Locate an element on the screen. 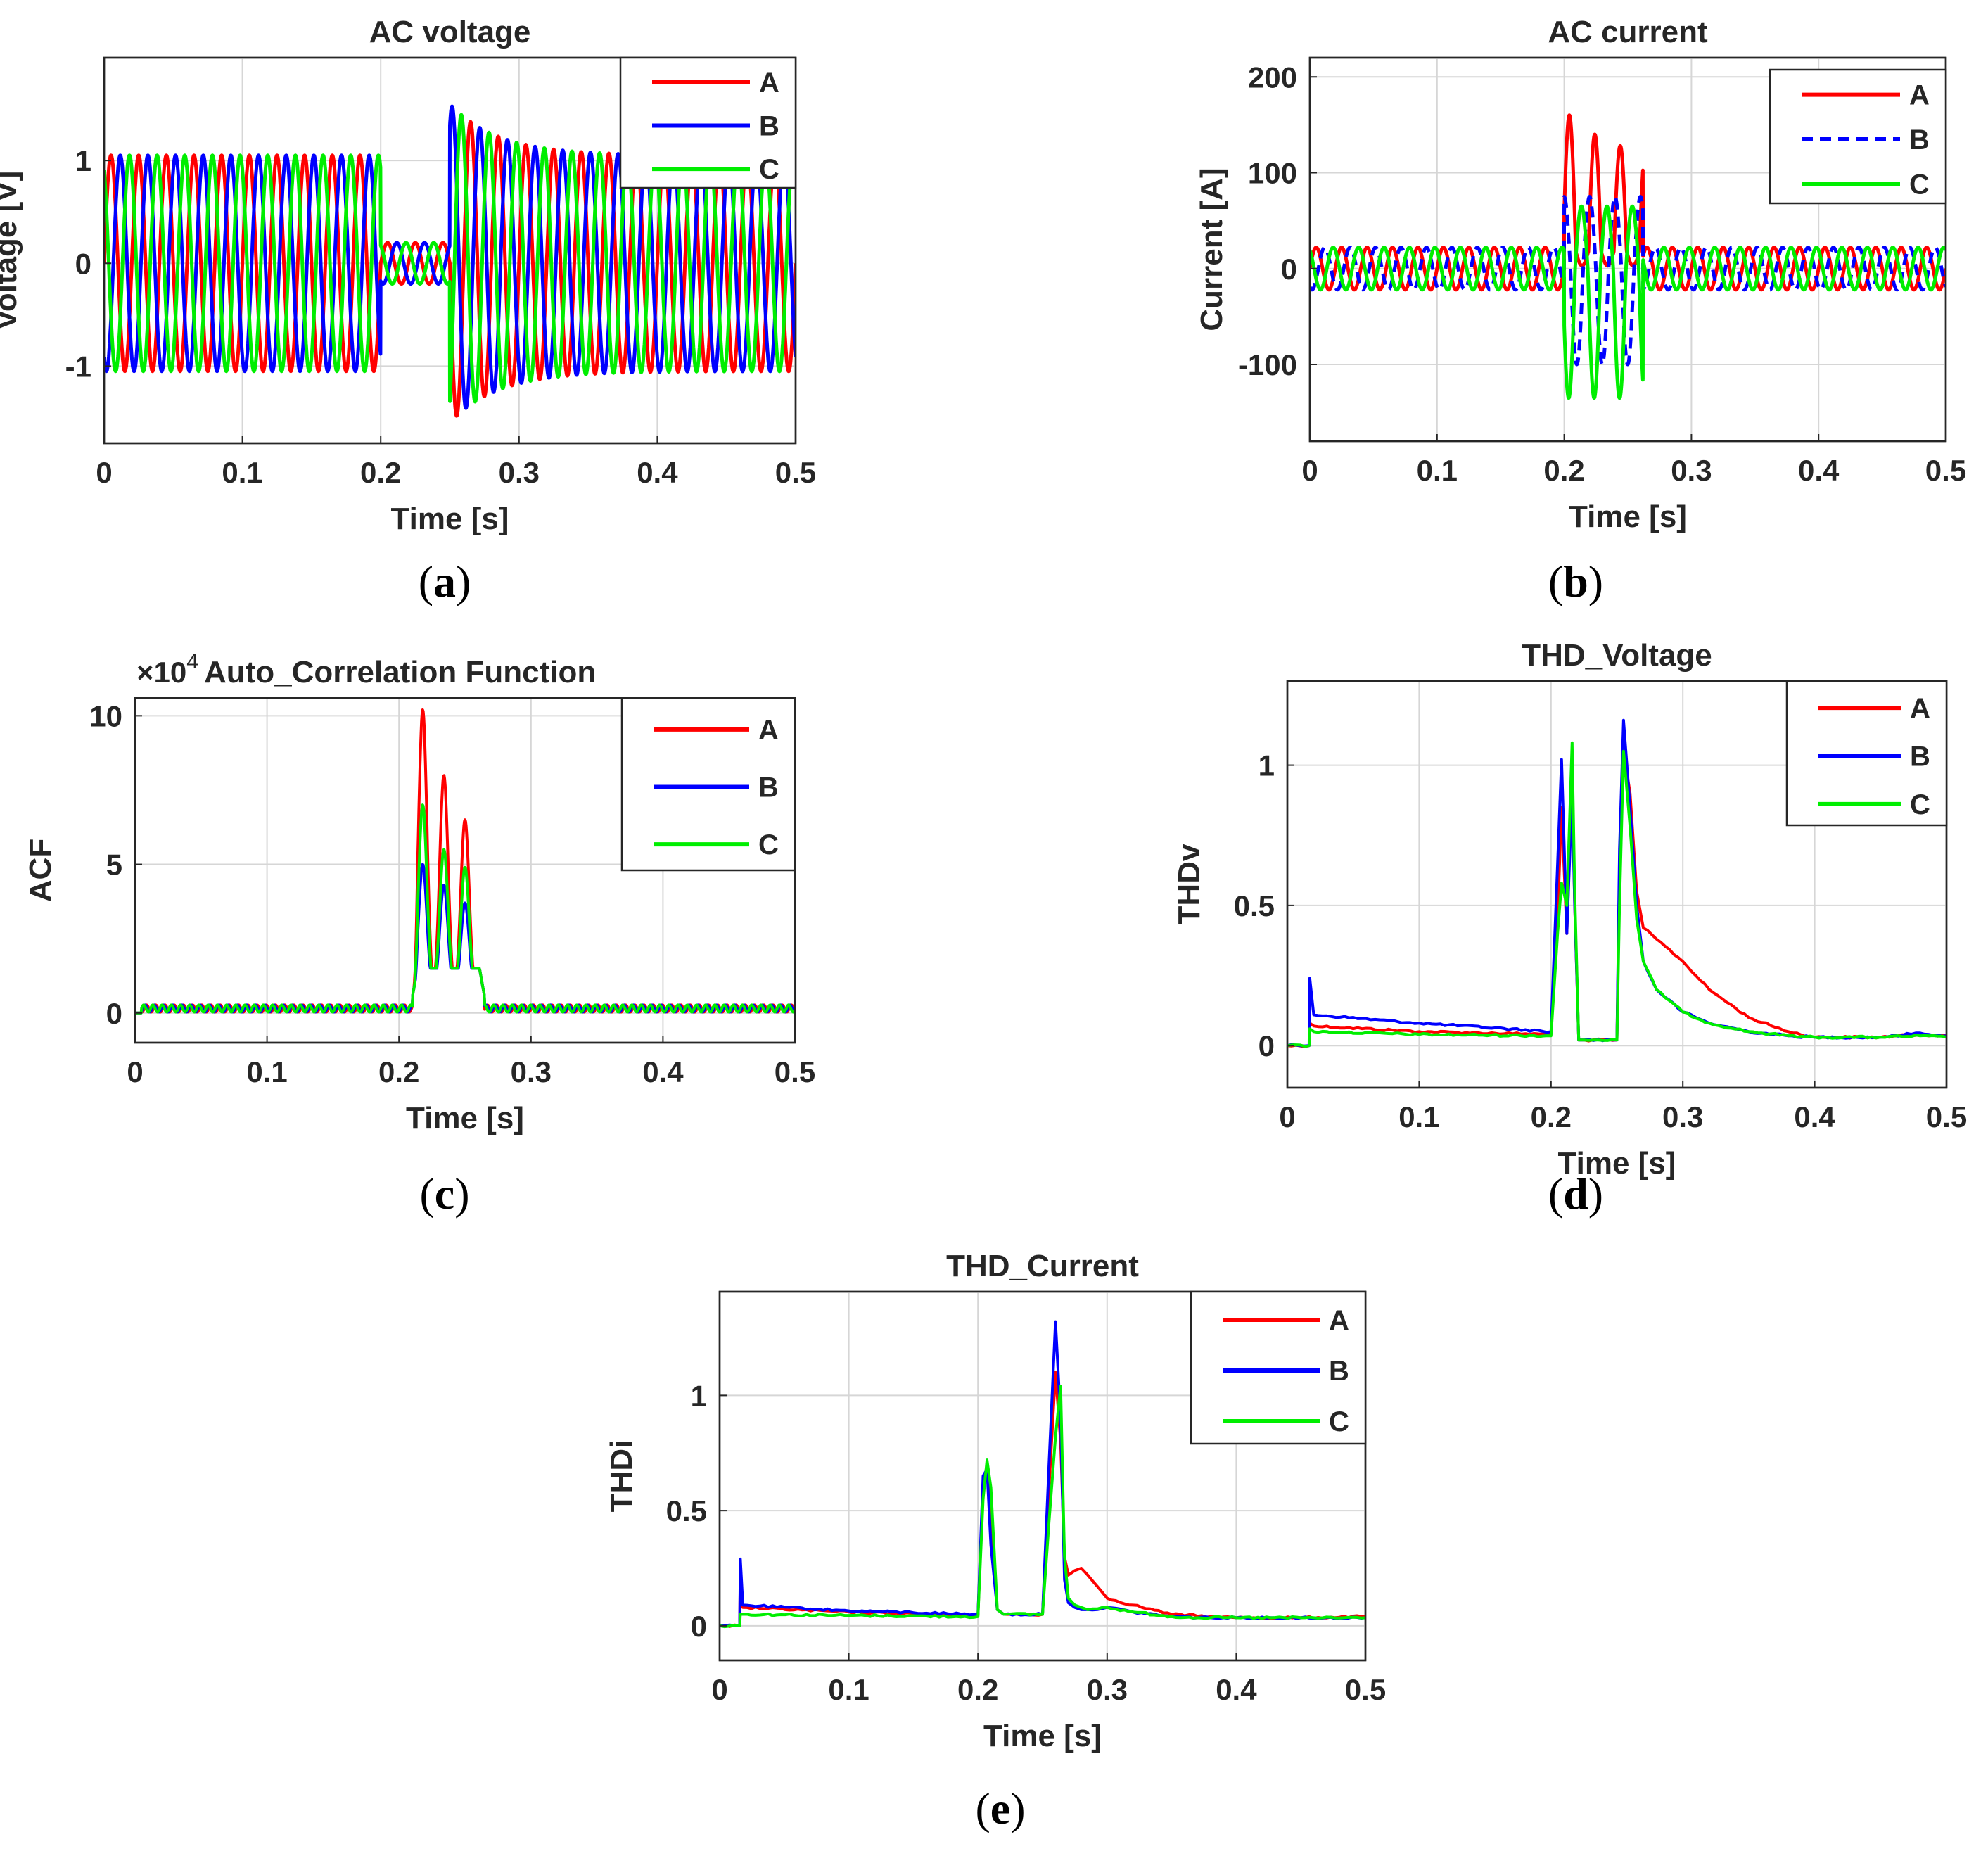 This screenshot has height=1863, width=1988. ytick-label: -1 is located at coordinates (78, 366).